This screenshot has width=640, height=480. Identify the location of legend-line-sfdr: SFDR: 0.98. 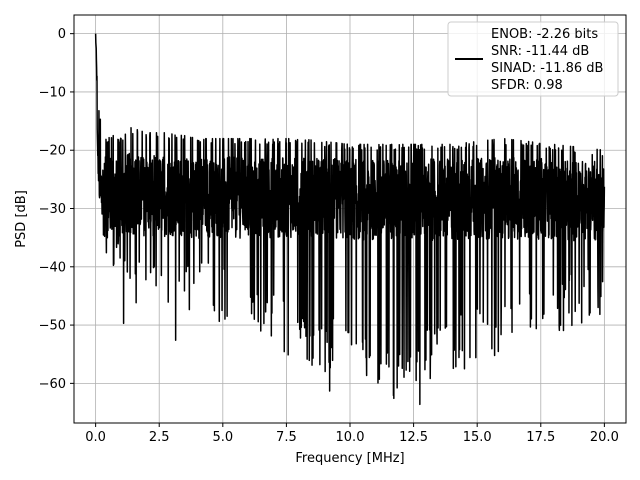
(527, 85).